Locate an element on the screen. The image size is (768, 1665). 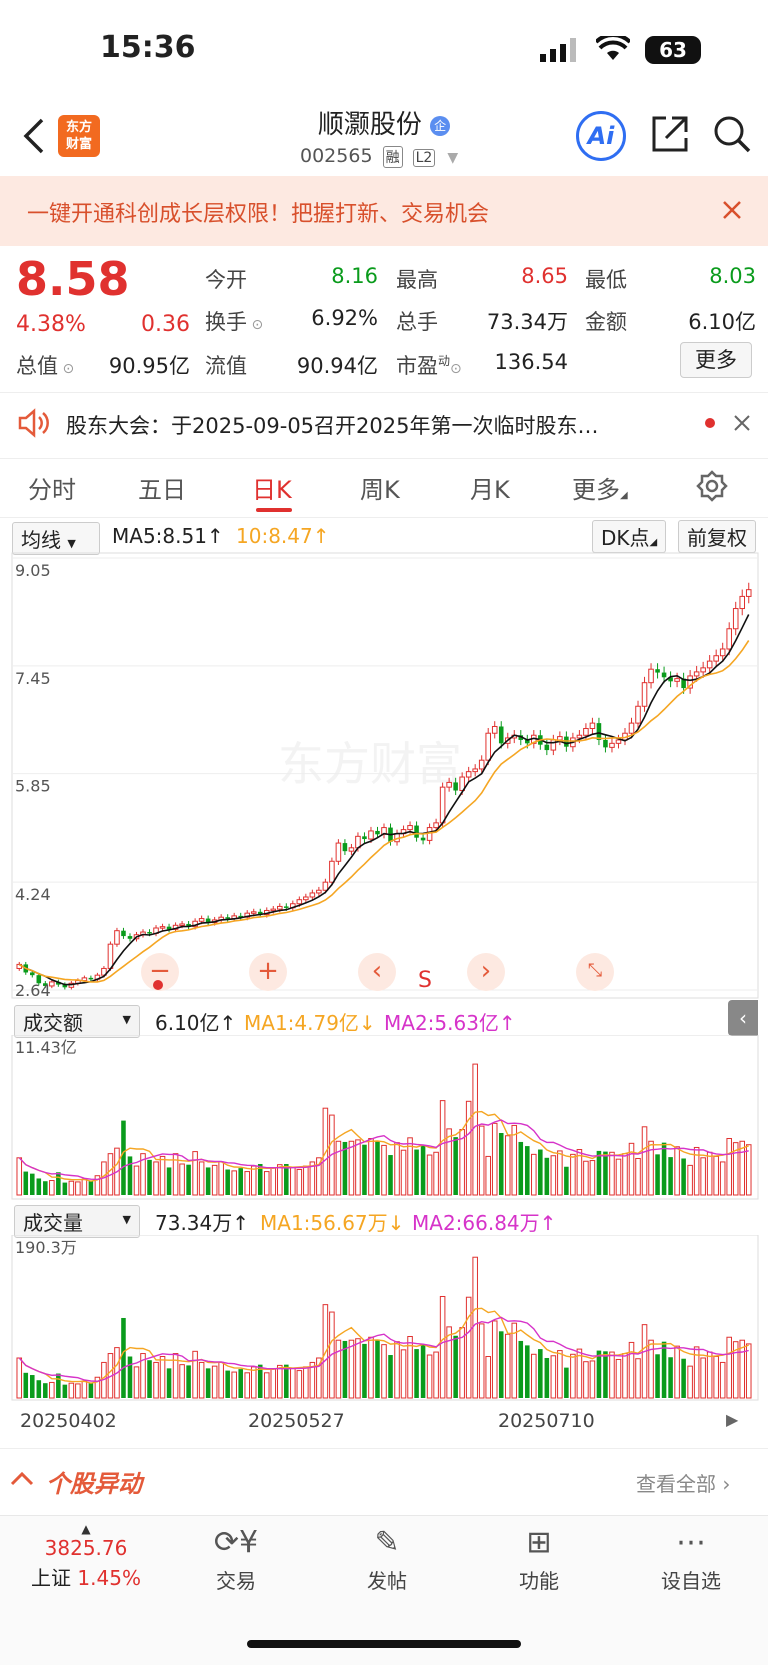
tab-five-day: 五日 is located at coordinates (162, 490).